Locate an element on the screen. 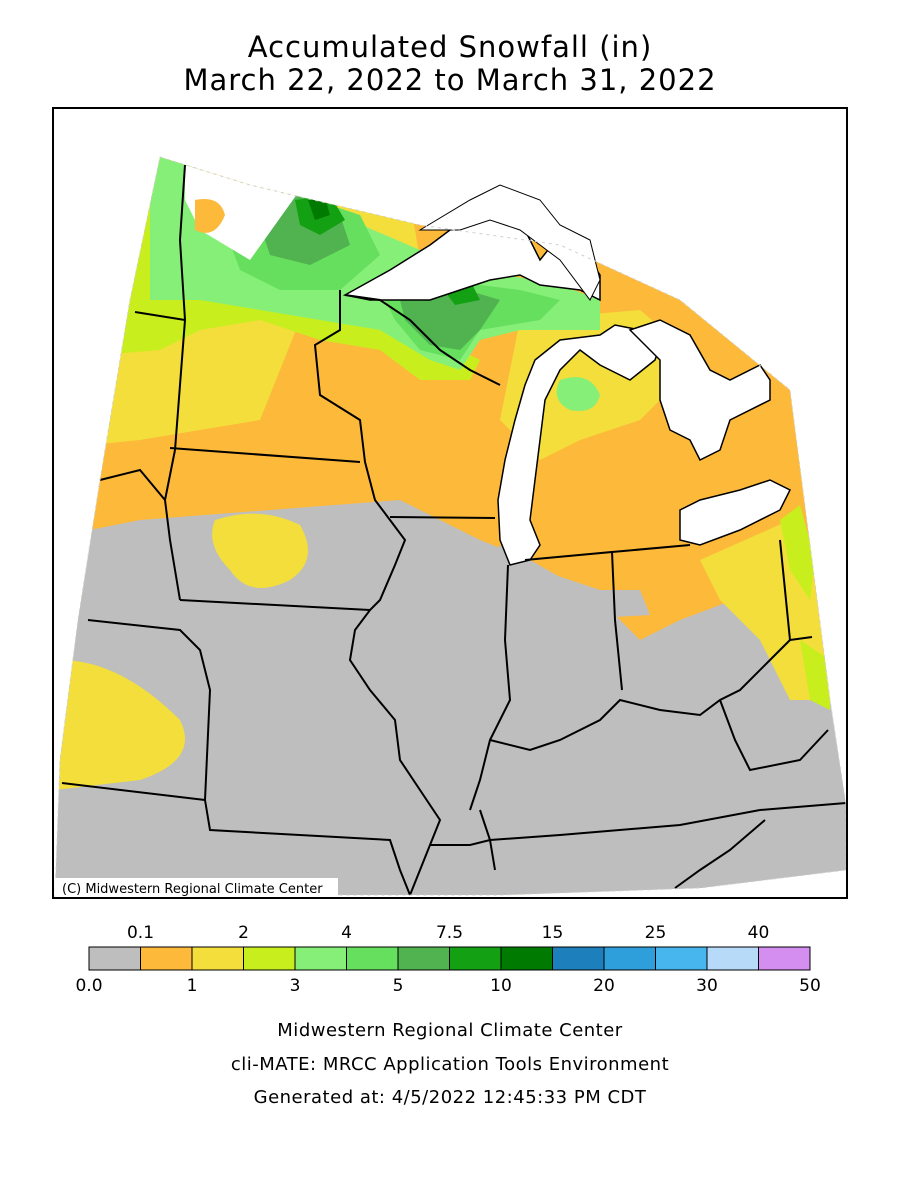 The image size is (900, 1200). credit-box is located at coordinates (196, 887).